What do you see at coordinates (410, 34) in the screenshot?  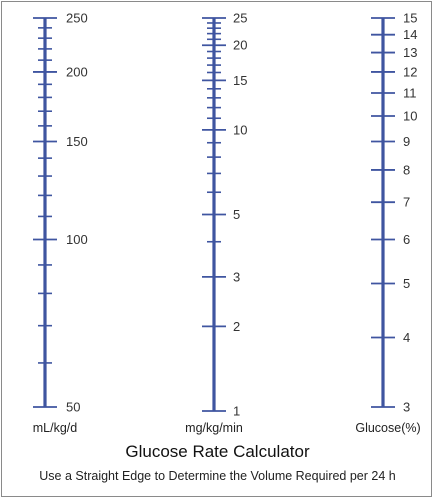 I see `tick-label: 14` at bounding box center [410, 34].